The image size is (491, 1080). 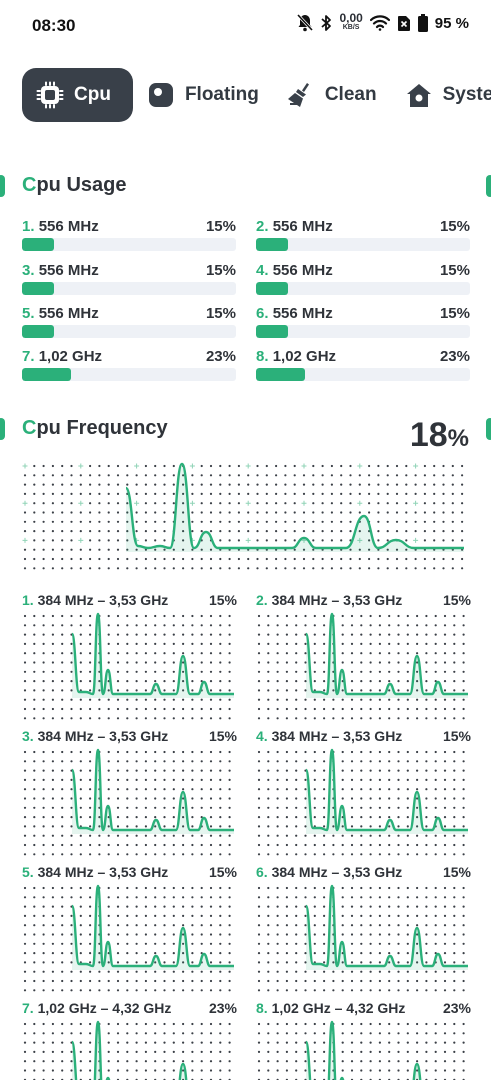 I want to click on core-frequency-label: 6. 384 MHz – 3,53 GHz, so click(x=329, y=872).